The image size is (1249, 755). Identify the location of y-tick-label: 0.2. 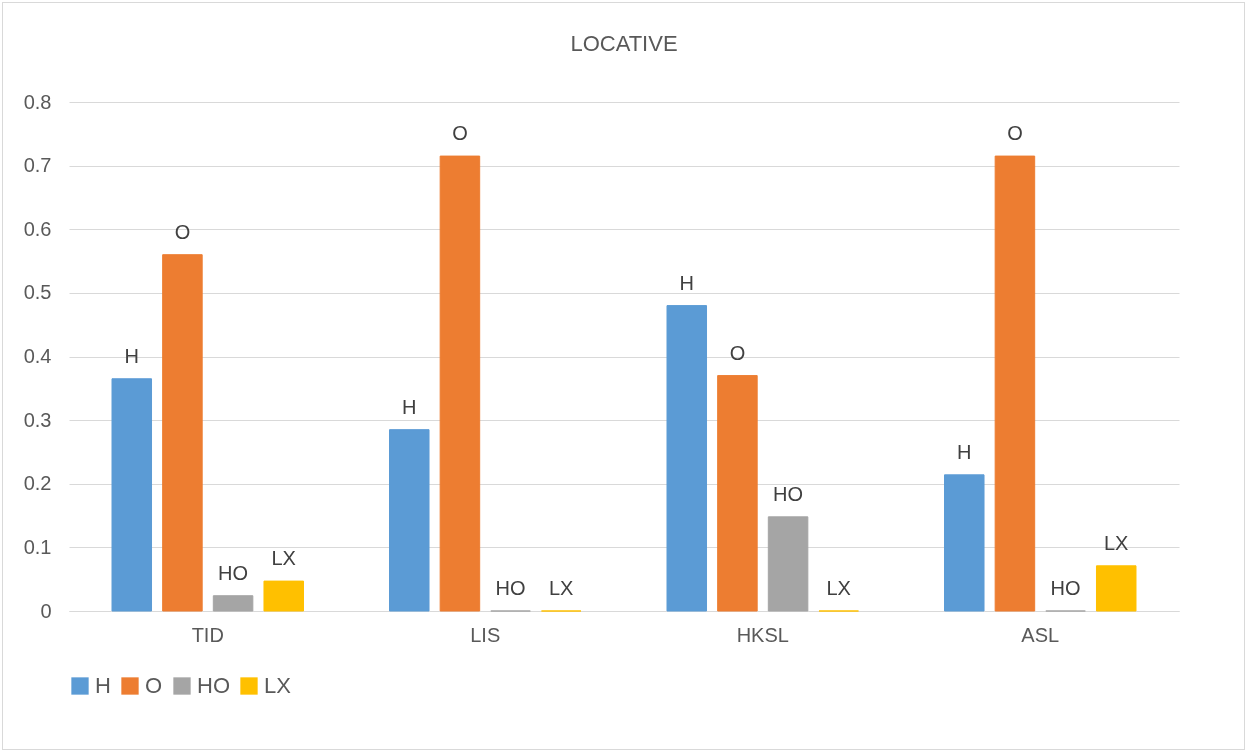
(37, 483).